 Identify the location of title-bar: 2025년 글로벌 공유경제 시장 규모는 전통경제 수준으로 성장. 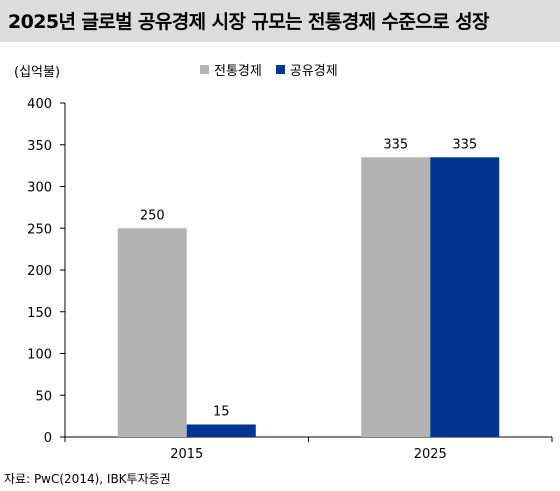
(280, 21).